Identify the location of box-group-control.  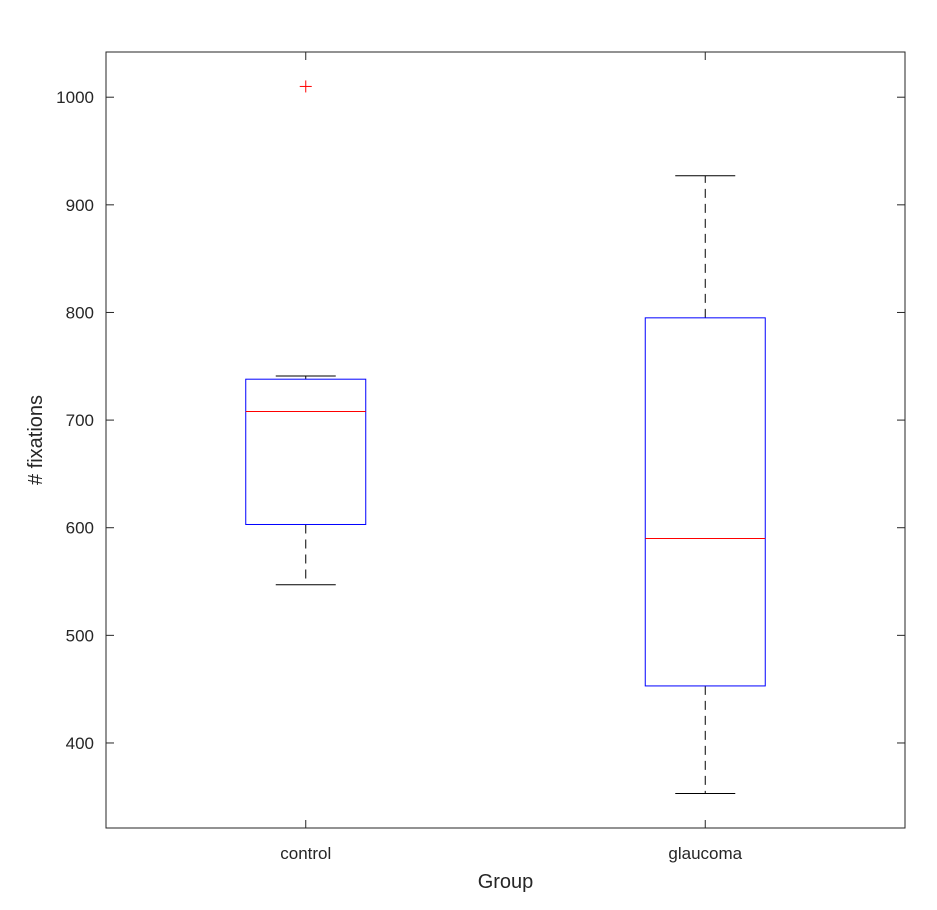
(306, 333).